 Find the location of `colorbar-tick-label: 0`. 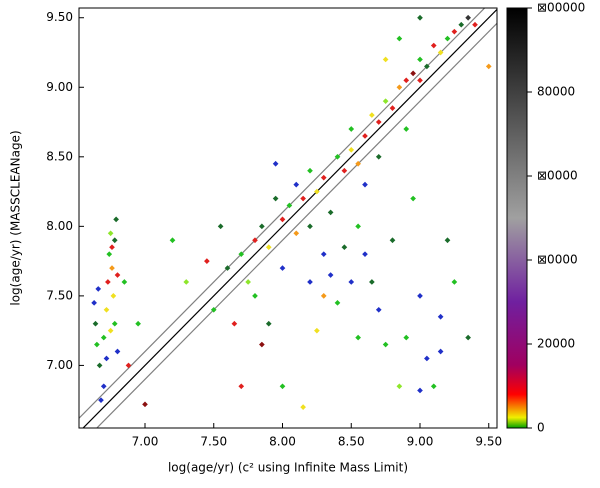

colorbar-tick-label: 0 is located at coordinates (541, 428).